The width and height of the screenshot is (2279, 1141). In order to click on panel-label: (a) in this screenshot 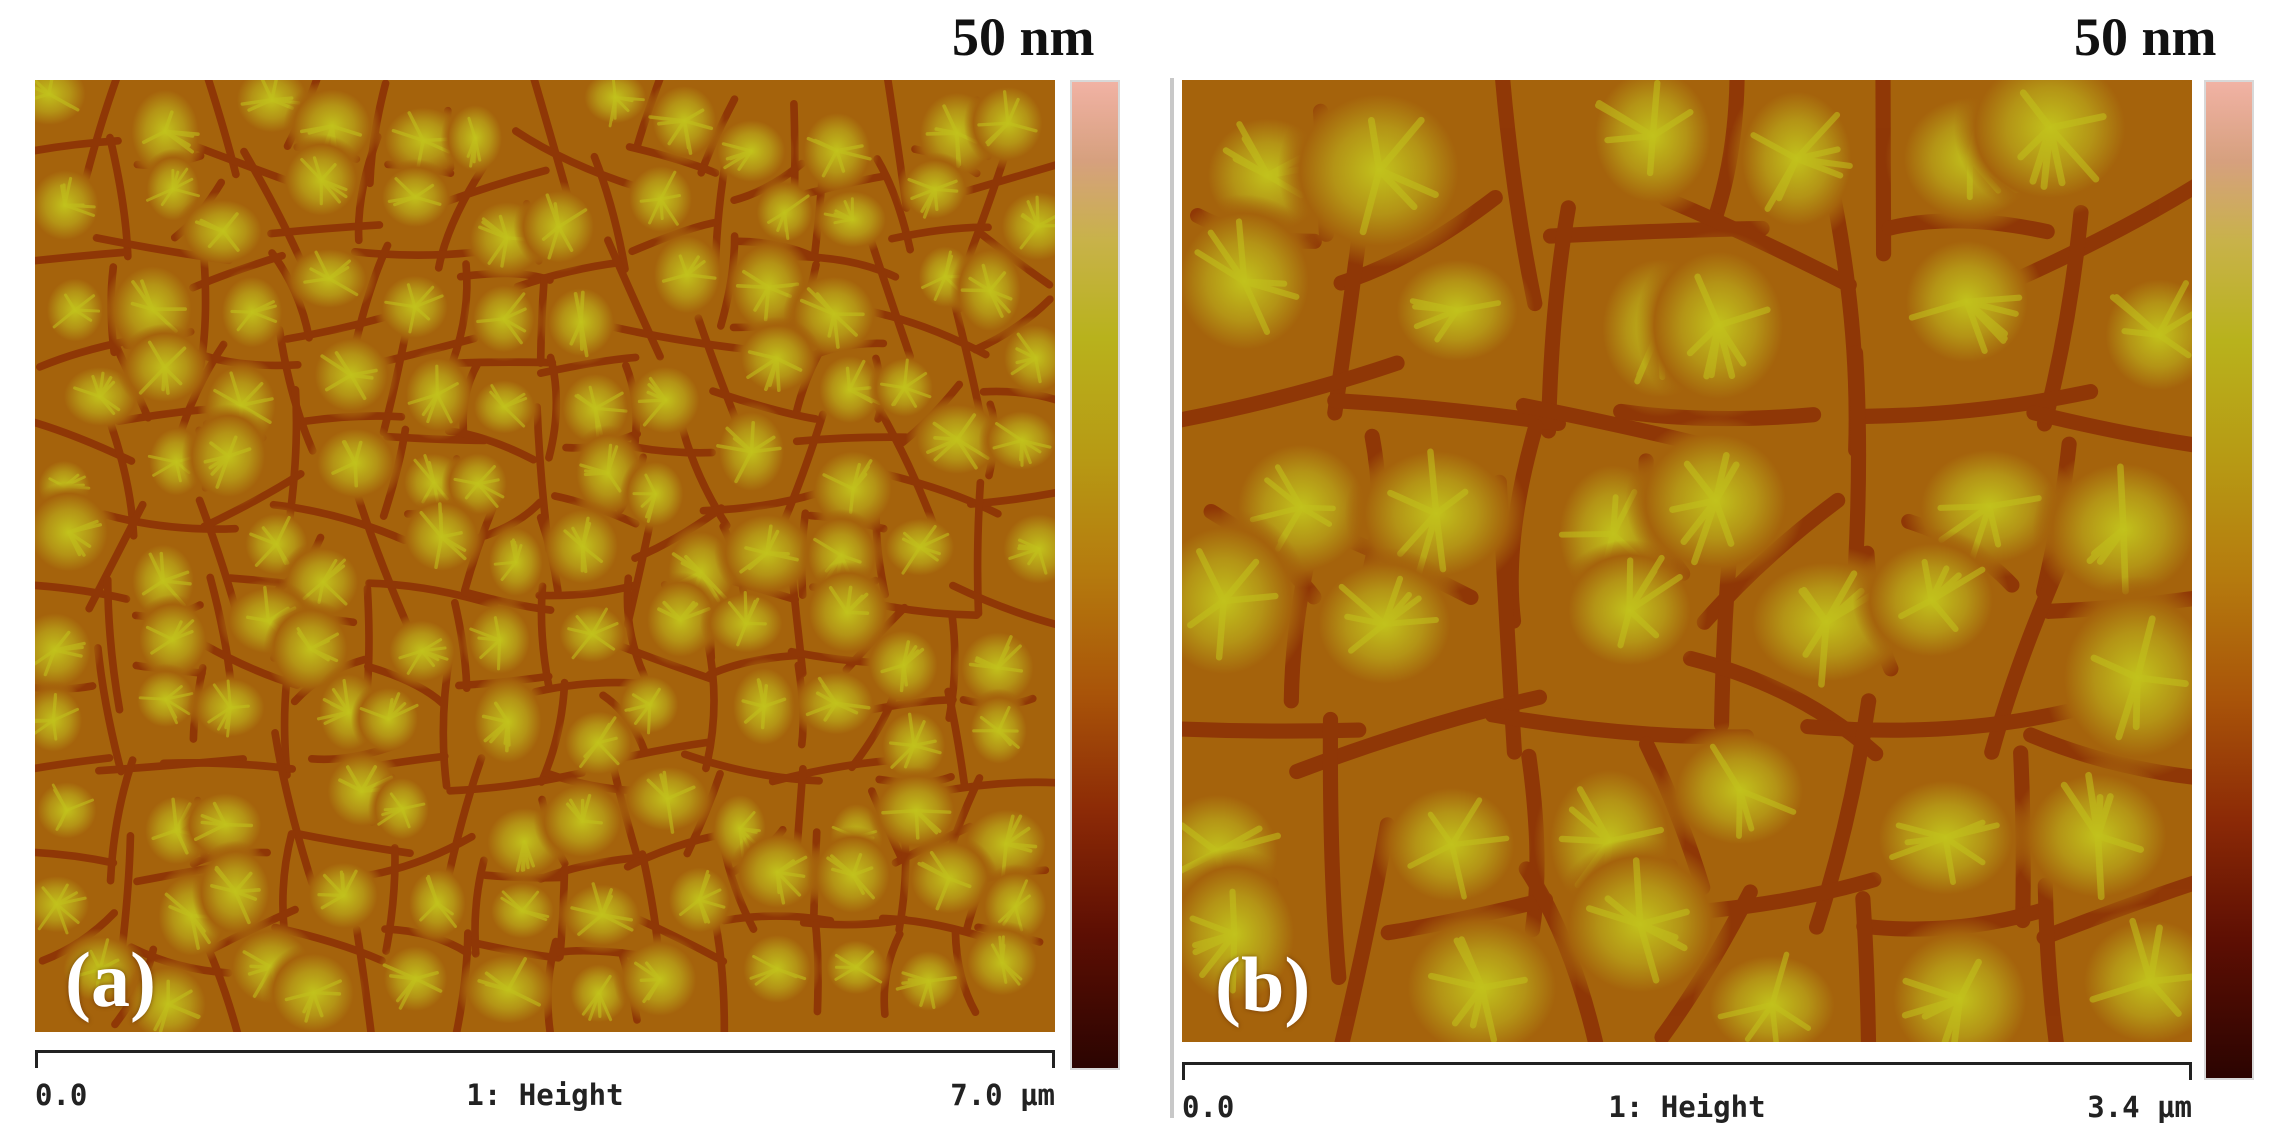, I will do `click(110, 979)`.